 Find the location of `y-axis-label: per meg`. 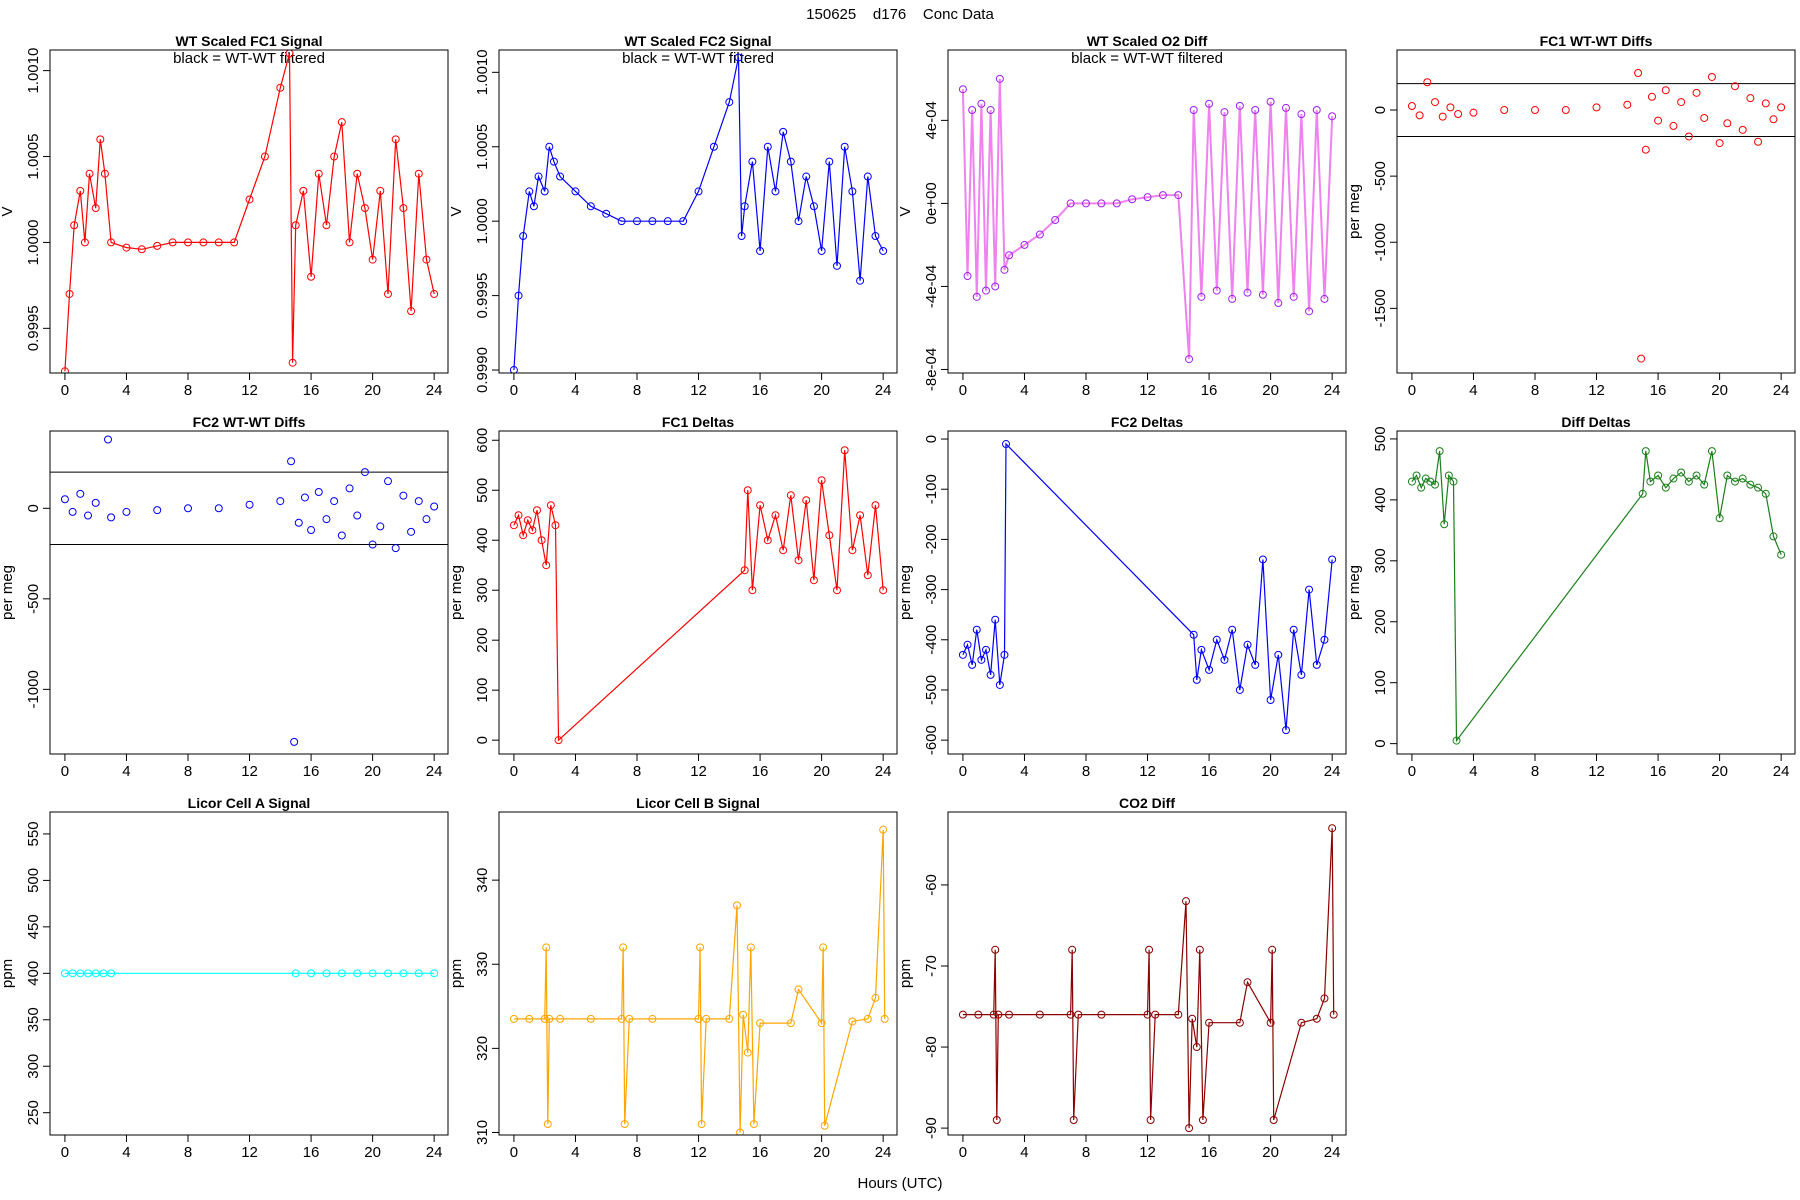

y-axis-label: per meg is located at coordinates (905, 592).